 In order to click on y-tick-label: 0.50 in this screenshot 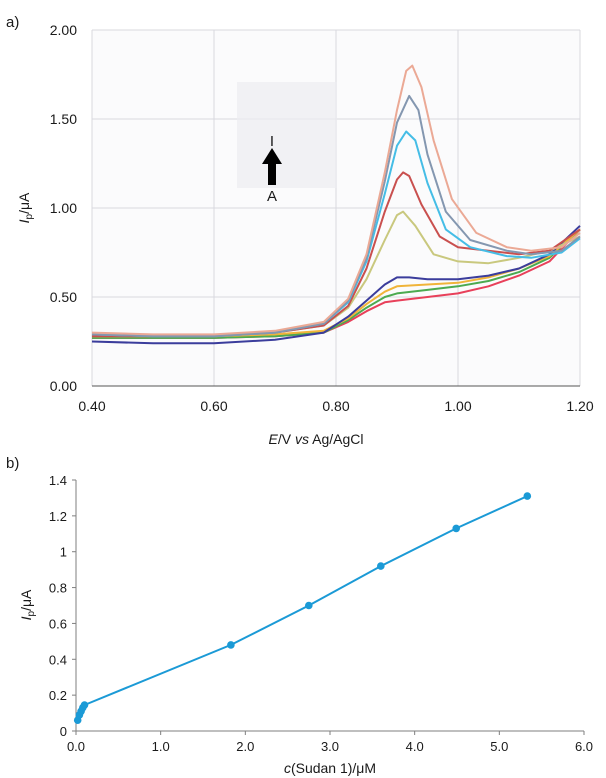, I will do `click(63, 297)`.